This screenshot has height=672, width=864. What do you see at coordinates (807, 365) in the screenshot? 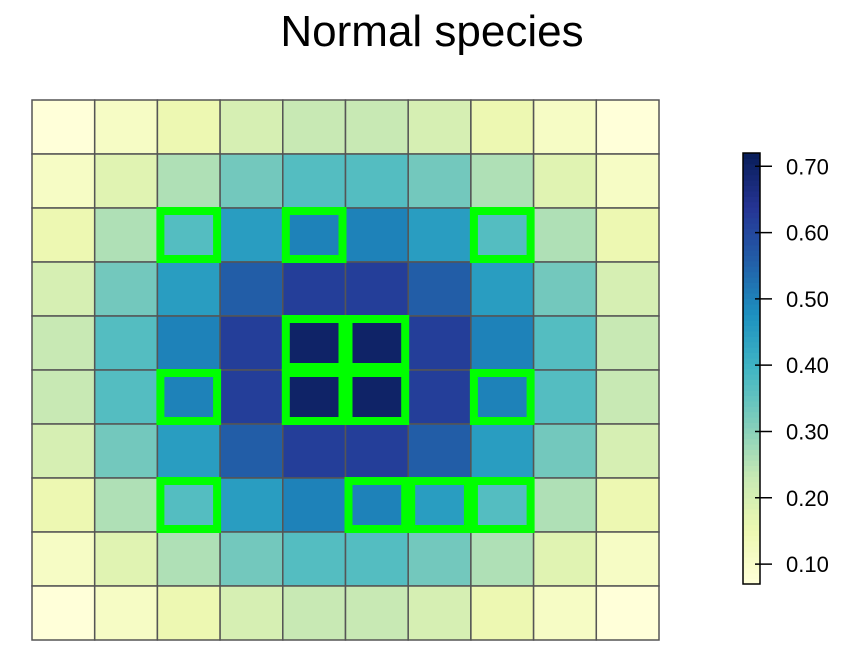
I see `colorbar-tick-label: 0.40` at bounding box center [807, 365].